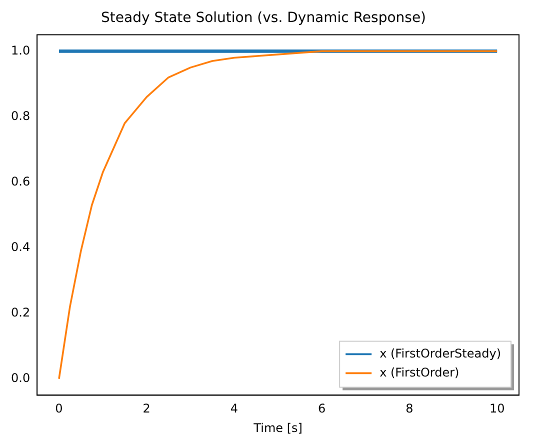 The height and width of the screenshot is (446, 553). What do you see at coordinates (277, 427) in the screenshot?
I see `x-axis-title: Time [s]` at bounding box center [277, 427].